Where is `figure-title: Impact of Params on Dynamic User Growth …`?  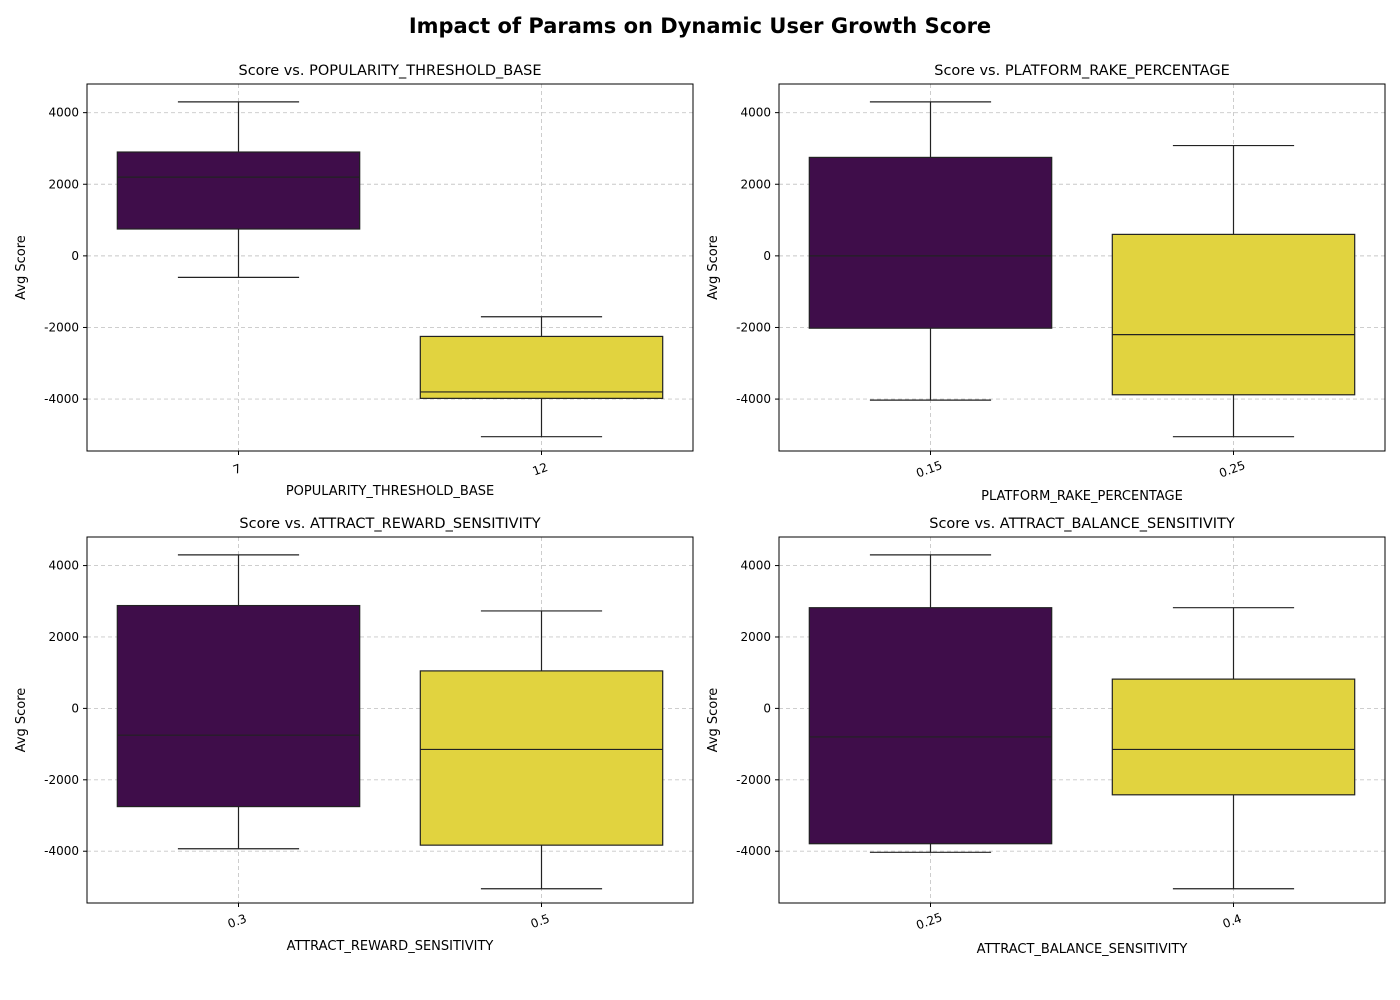 figure-title: Impact of Params on Dynamic User Growth … is located at coordinates (700, 26).